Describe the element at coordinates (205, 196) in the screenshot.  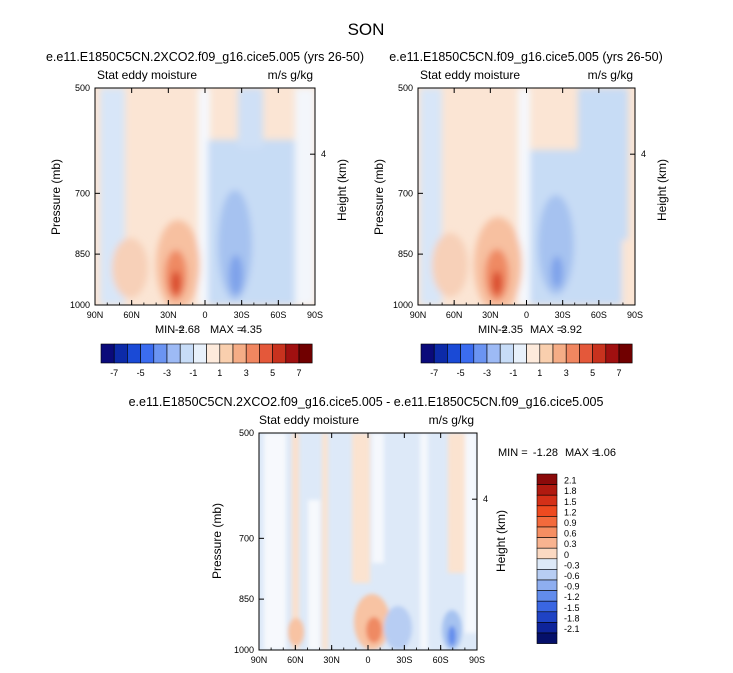
I see `panel-1-field` at that location.